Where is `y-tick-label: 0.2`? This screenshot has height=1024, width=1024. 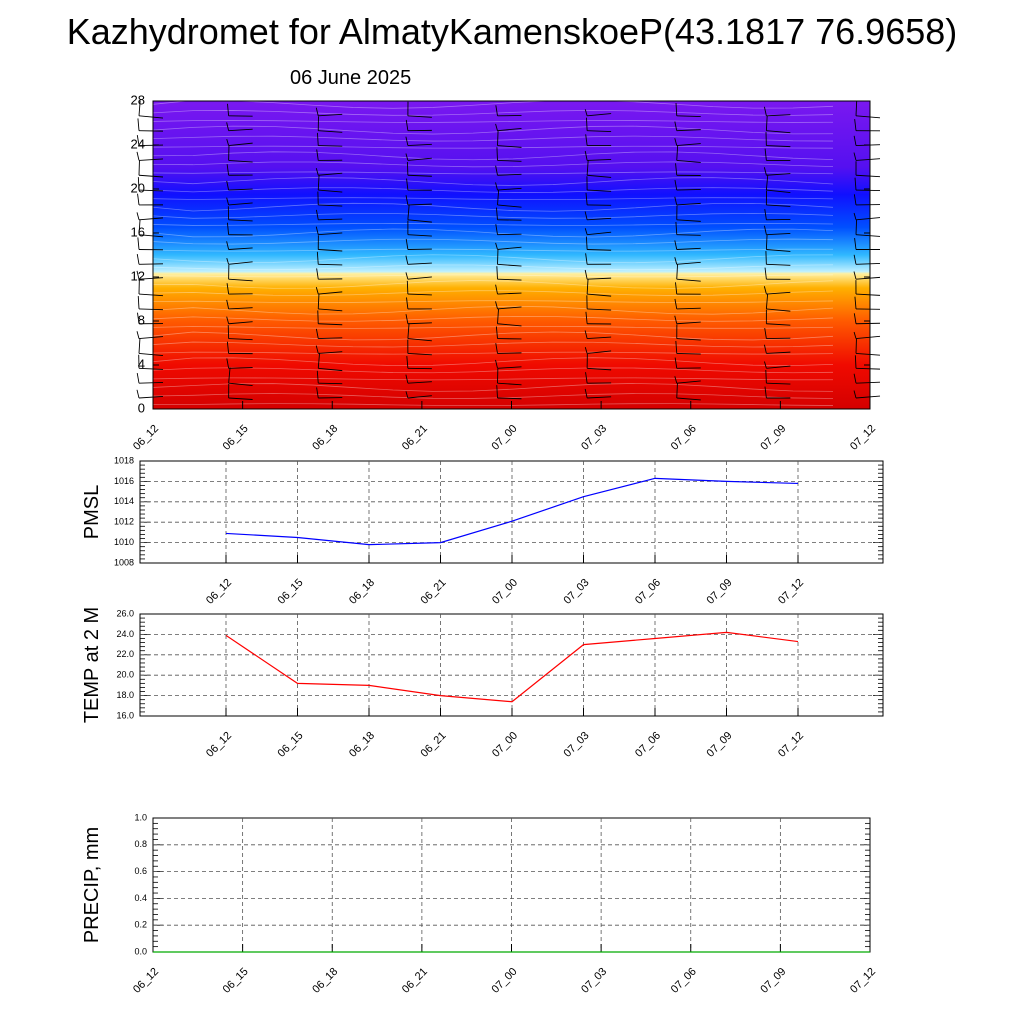
y-tick-label: 0.2 is located at coordinates (140, 925).